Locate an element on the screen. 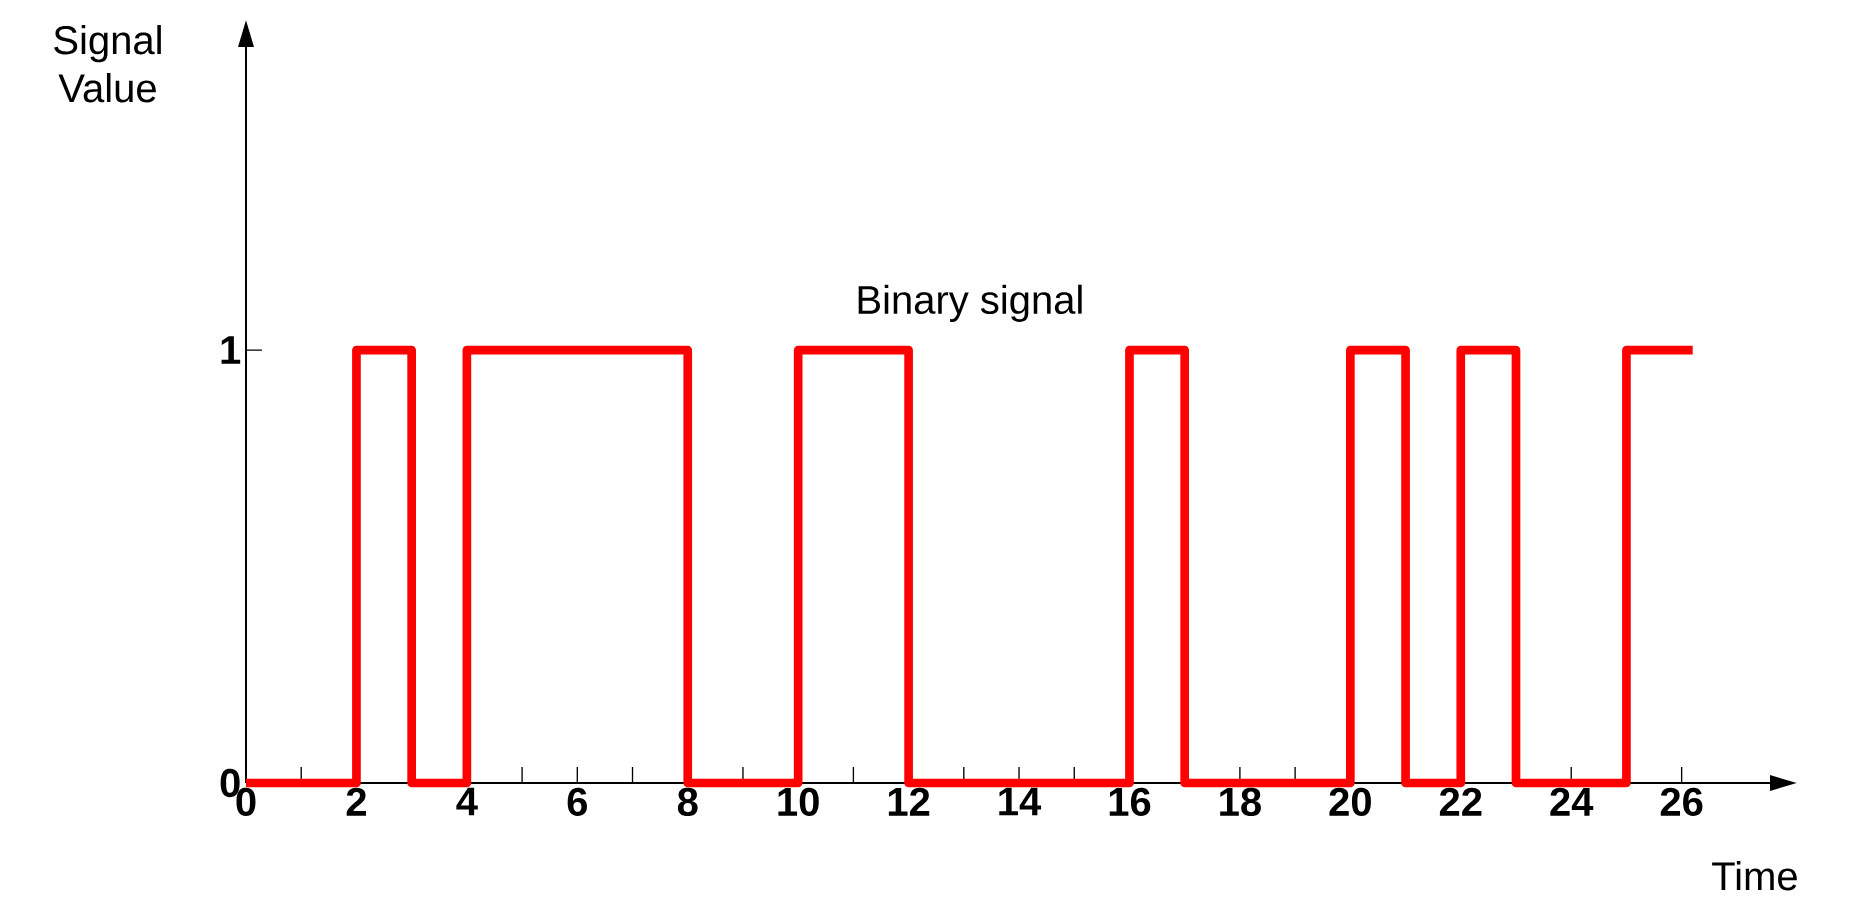 The width and height of the screenshot is (1856, 919). x-axis-title: Time is located at coordinates (1754, 876).